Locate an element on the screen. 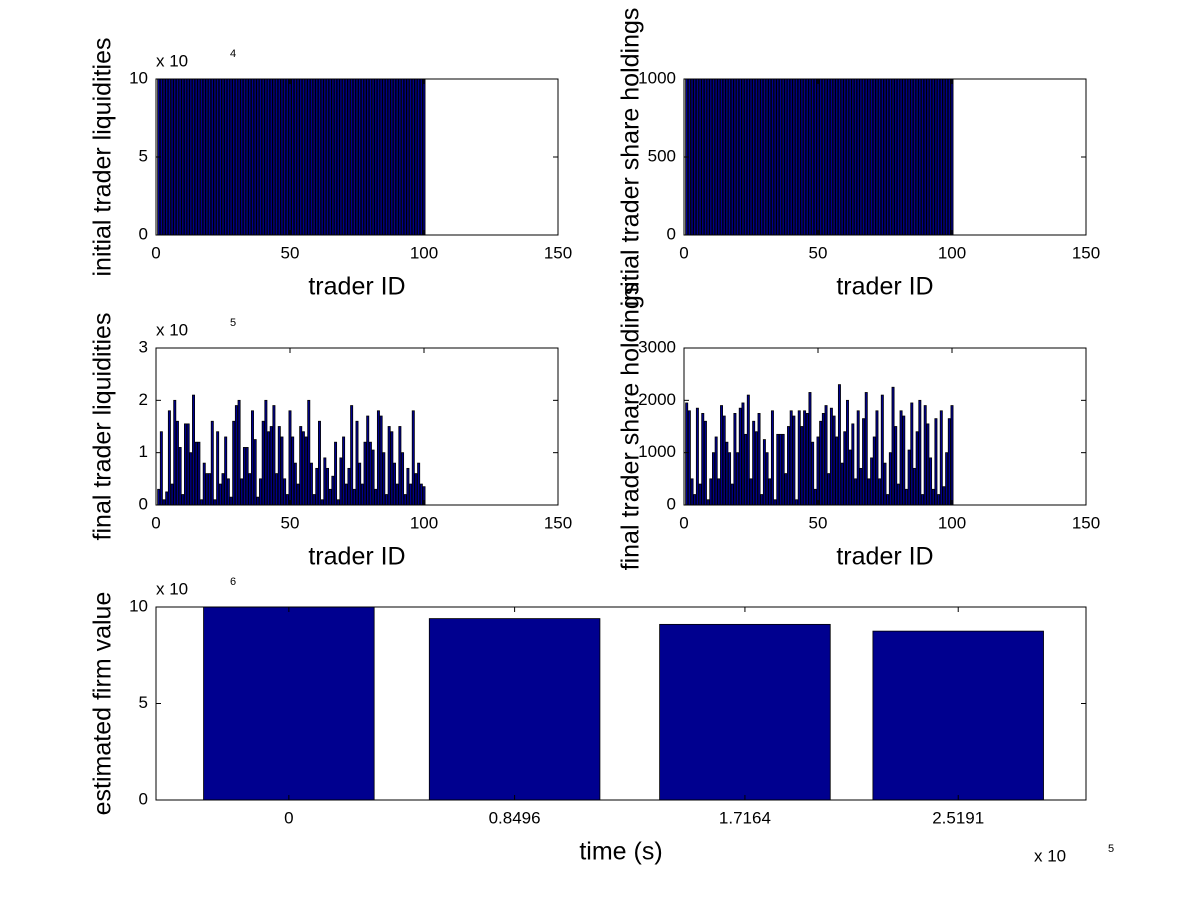 This screenshot has width=1200, height=900. y-scale-base: x 10 is located at coordinates (172, 60).